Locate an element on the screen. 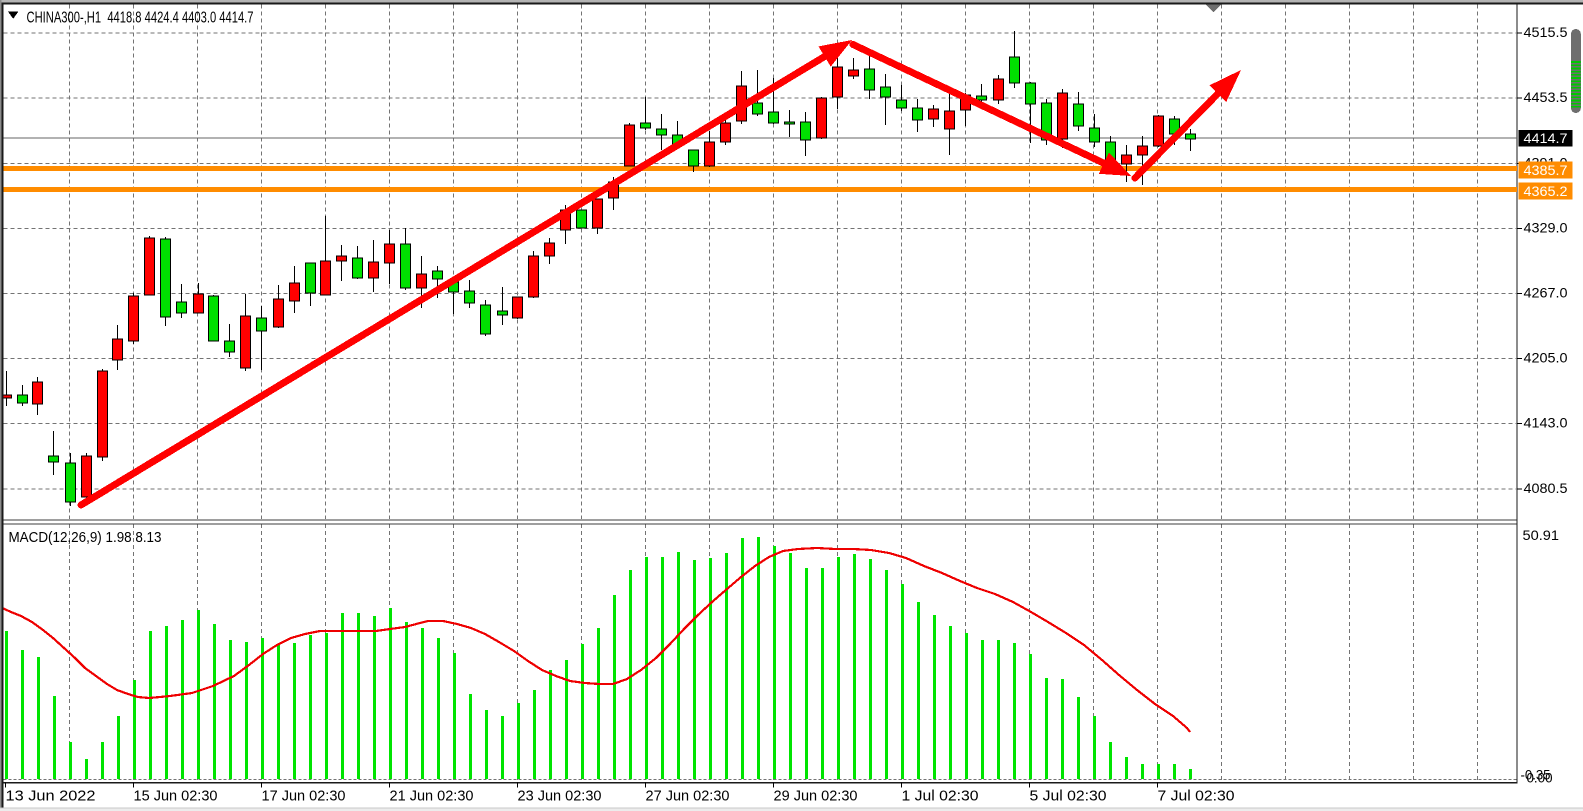  svg-text: 4205.0 is located at coordinates (1546, 358).